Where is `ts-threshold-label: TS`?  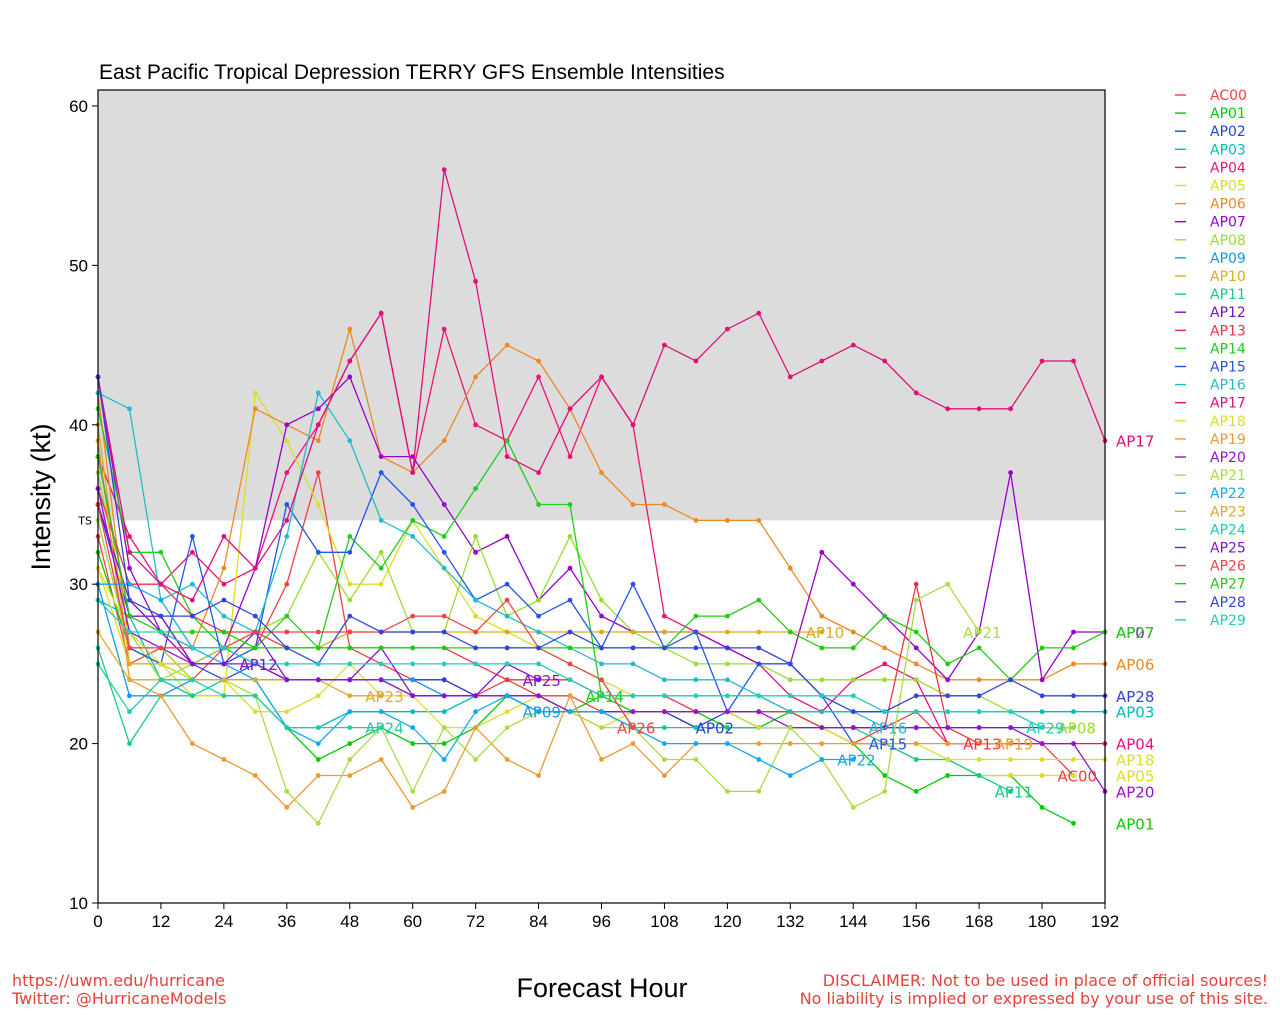 ts-threshold-label: TS is located at coordinates (84, 520).